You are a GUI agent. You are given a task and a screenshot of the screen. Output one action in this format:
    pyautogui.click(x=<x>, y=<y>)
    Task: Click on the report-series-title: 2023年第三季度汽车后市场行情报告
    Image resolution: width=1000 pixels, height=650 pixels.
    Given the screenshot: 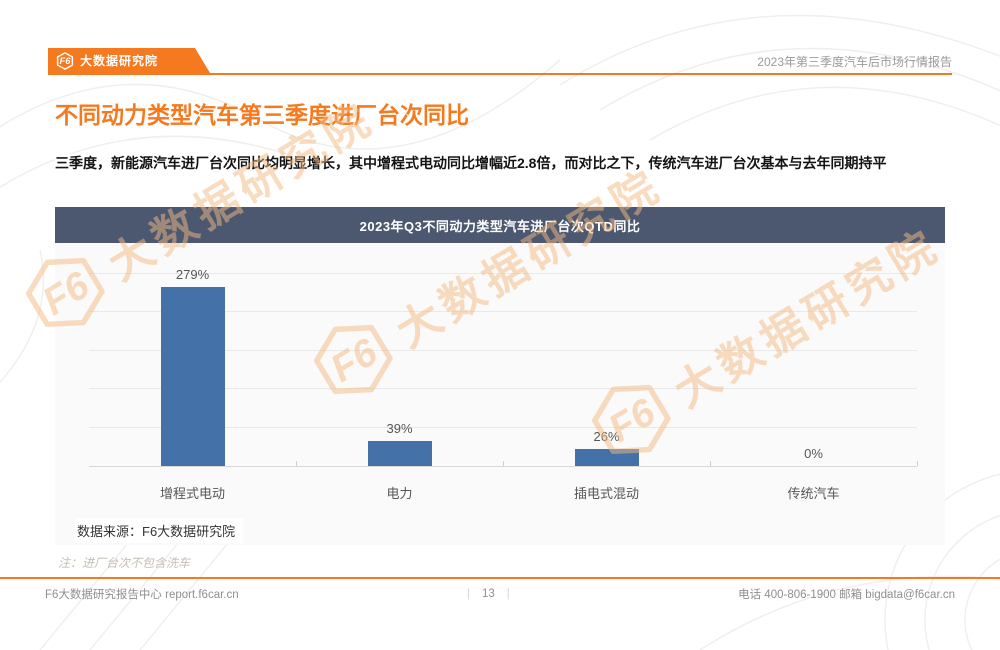 What is the action you would take?
    pyautogui.click(x=854, y=62)
    